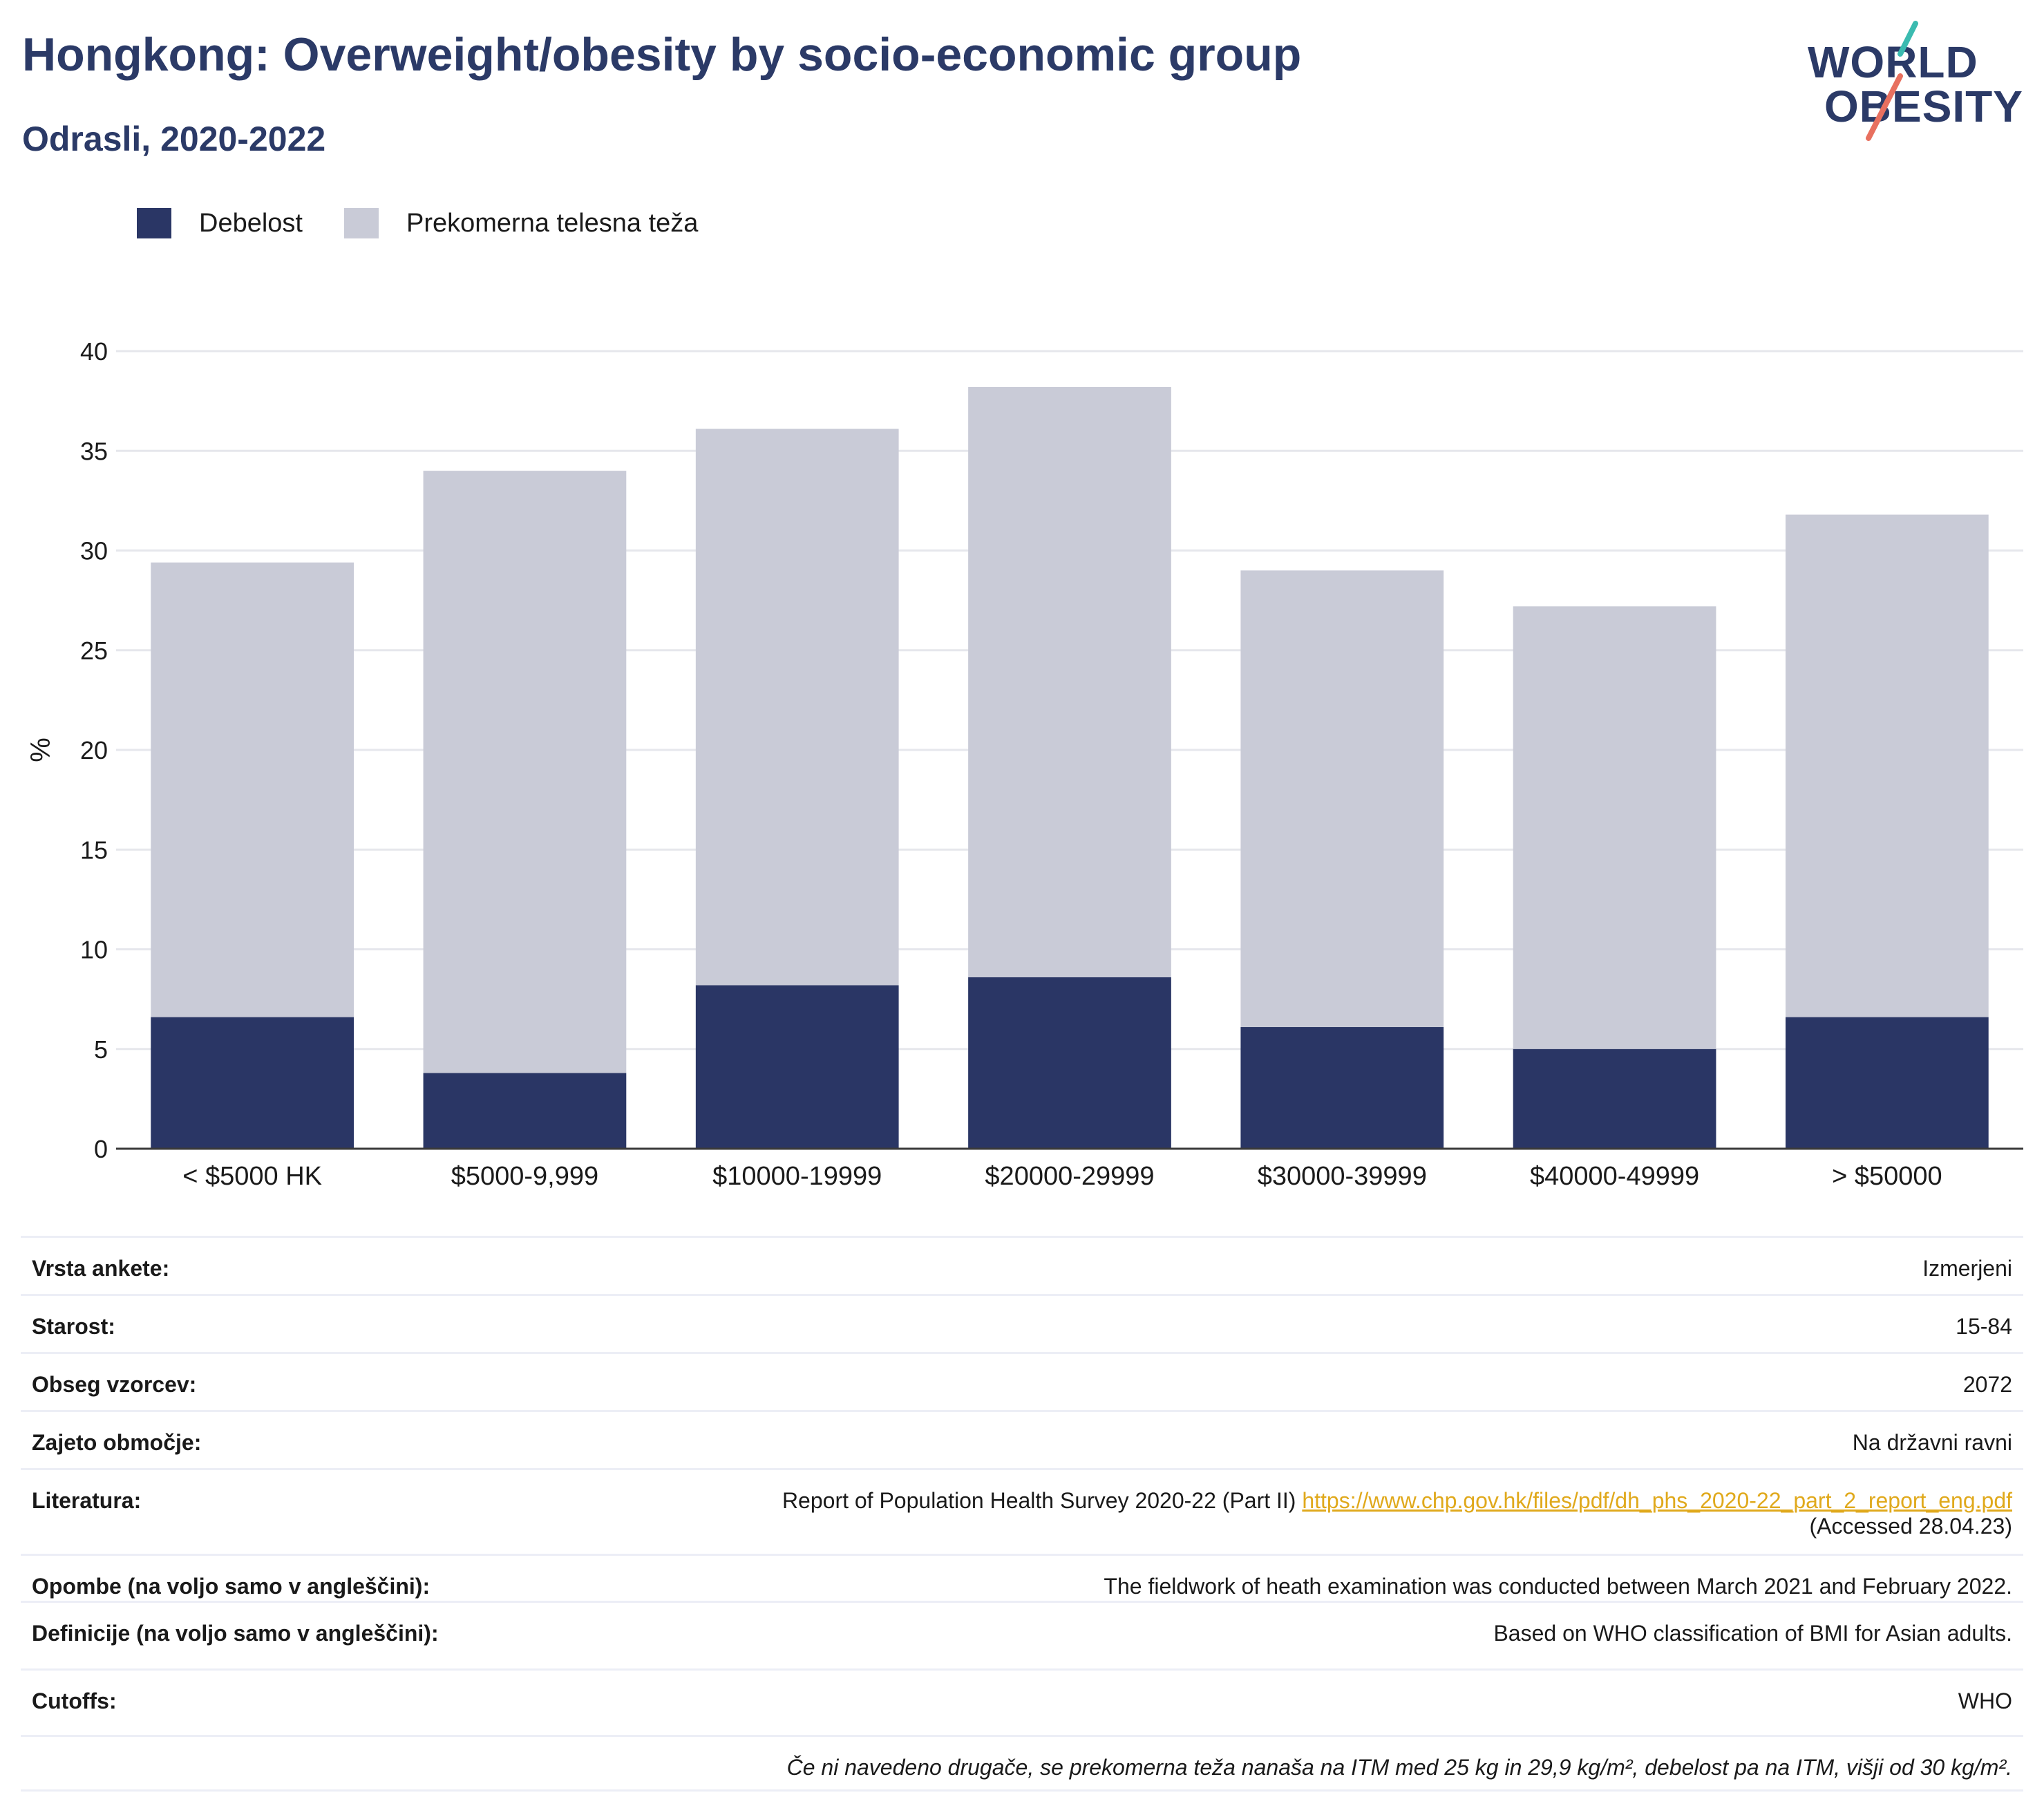 Image resolution: width=2044 pixels, height=1815 pixels. I want to click on chart-subtitle: Odrasli, 2020-2022, so click(174, 139).